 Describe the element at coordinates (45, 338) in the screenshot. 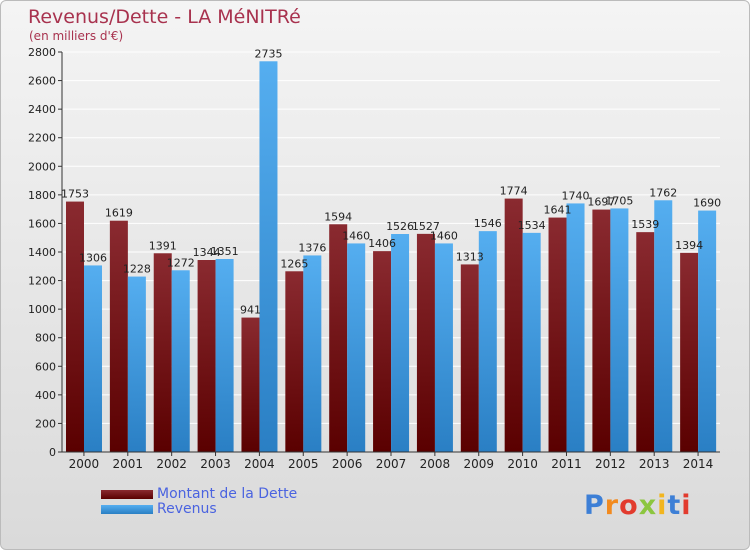

I see `y-tick-label: 800` at that location.